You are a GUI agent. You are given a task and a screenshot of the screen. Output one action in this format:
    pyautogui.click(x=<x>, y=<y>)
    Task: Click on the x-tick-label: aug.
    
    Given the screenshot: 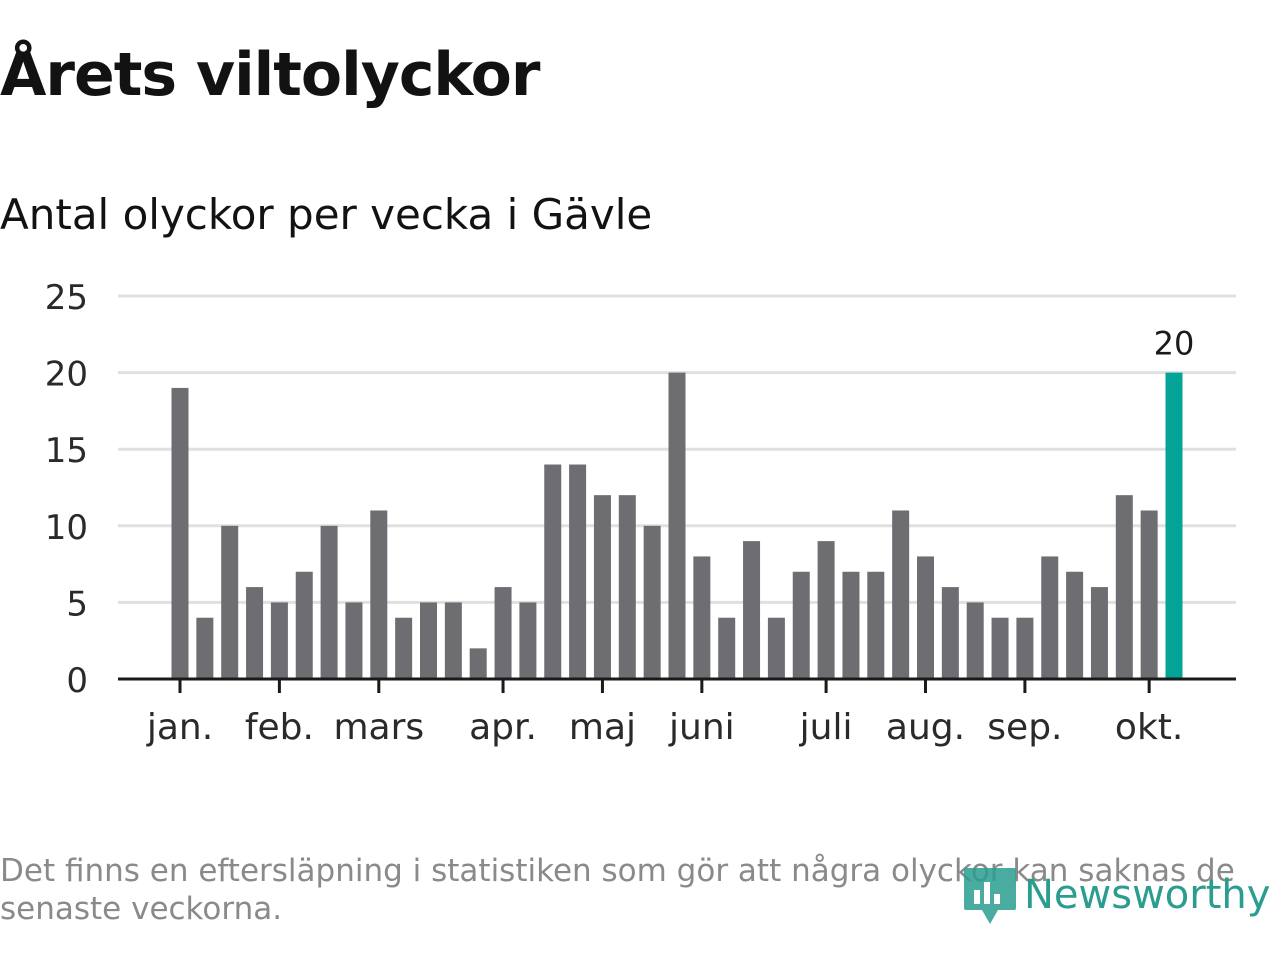 What is the action you would take?
    pyautogui.click(x=925, y=727)
    